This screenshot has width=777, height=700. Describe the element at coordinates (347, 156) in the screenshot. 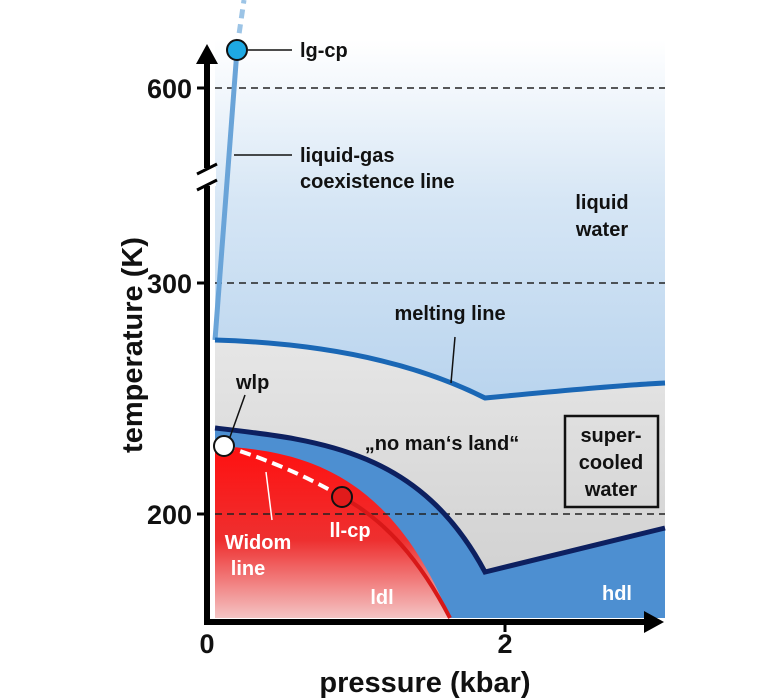

I see `coexistence-label-line1: liquid-gas` at that location.